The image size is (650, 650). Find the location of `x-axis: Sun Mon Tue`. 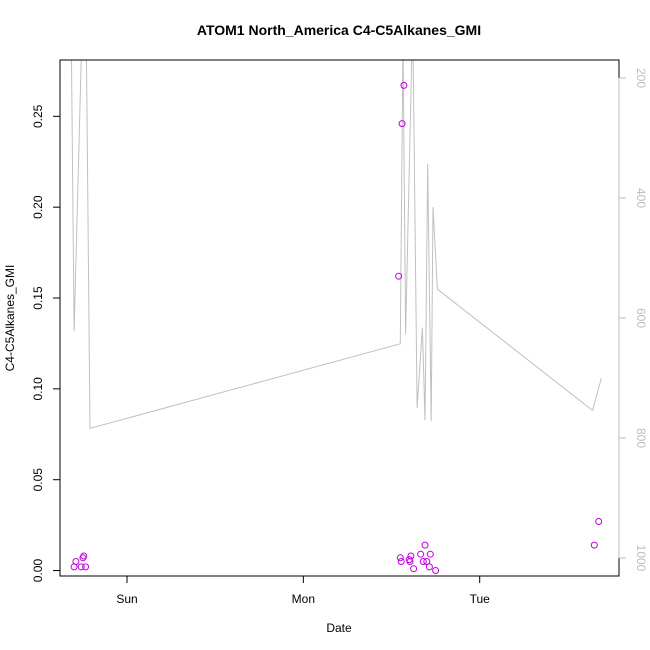

x-axis: Sun Mon Tue is located at coordinates (303, 590).